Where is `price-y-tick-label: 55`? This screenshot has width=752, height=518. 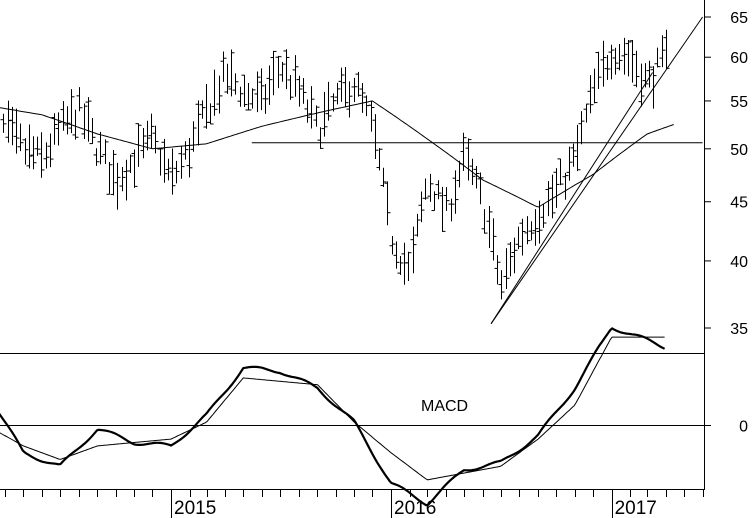
price-y-tick-label: 55 is located at coordinates (739, 102).